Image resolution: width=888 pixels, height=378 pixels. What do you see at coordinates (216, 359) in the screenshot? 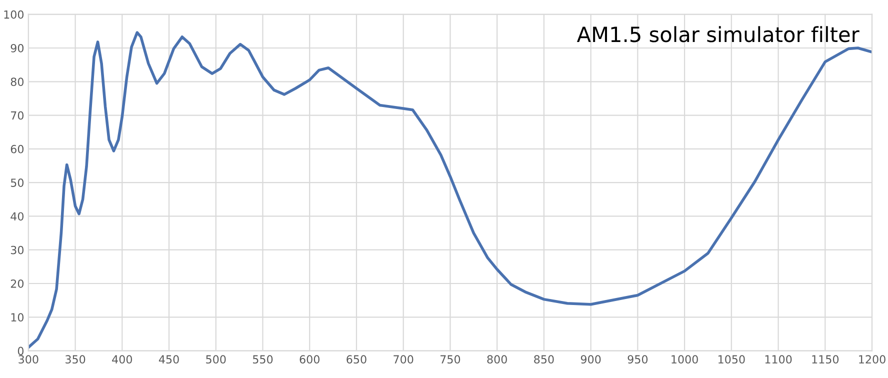
I see `x-tick-label: 500` at bounding box center [216, 359].